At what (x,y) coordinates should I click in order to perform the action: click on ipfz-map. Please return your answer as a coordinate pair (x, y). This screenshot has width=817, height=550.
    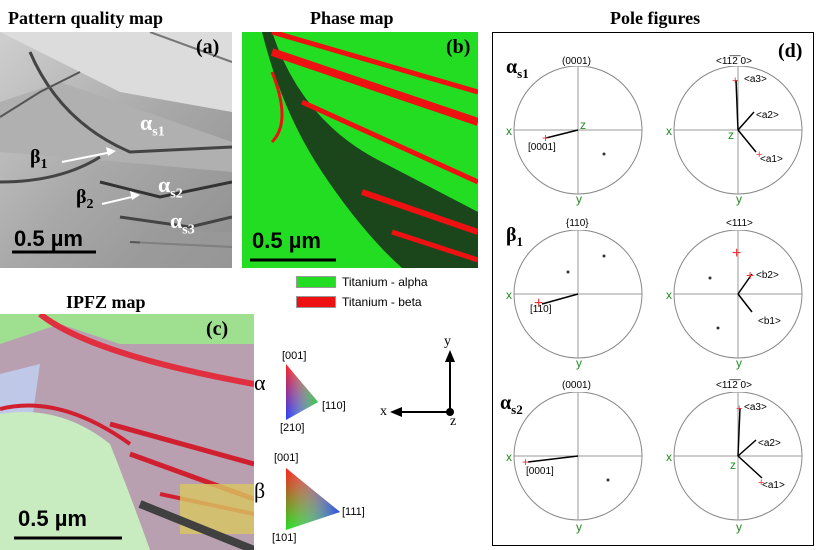
    Looking at the image, I should click on (127, 432).